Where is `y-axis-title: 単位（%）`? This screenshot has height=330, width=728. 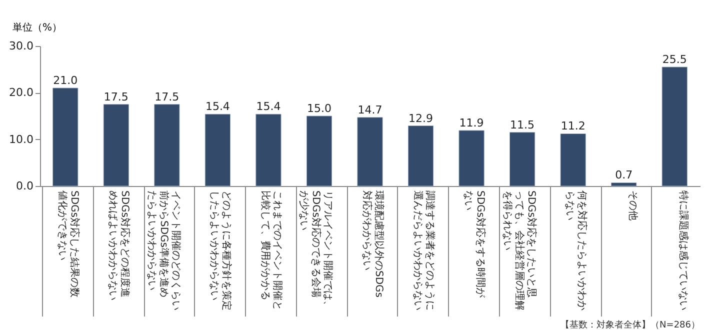
y-axis-title: 単位（%） is located at coordinates (37, 28).